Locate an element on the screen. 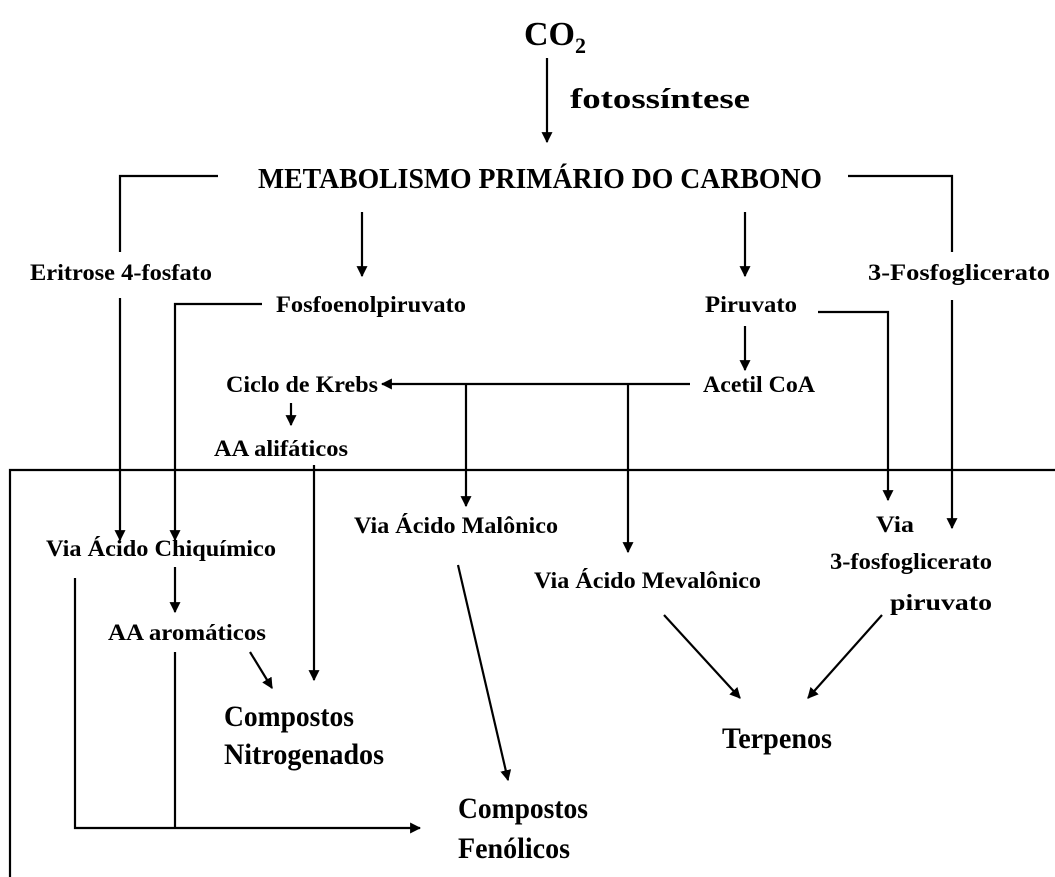  label: Acetil CoA is located at coordinates (759, 384).